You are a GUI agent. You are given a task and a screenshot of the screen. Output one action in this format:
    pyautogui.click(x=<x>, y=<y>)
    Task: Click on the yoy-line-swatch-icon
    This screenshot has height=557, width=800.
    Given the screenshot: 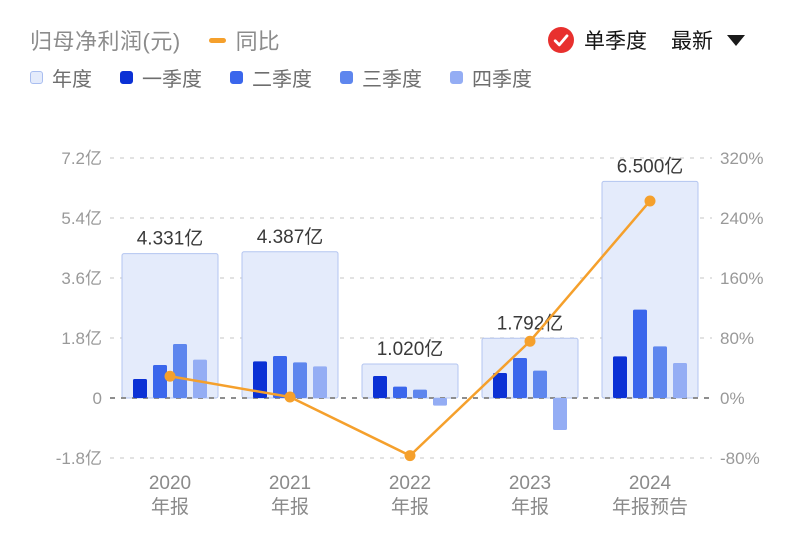 What is the action you would take?
    pyautogui.click(x=217, y=40)
    